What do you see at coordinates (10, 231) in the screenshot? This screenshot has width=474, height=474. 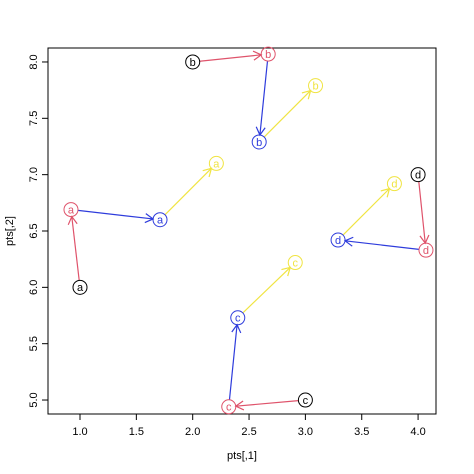 I see `y-axis-label: pts[,2]` at bounding box center [10, 231].